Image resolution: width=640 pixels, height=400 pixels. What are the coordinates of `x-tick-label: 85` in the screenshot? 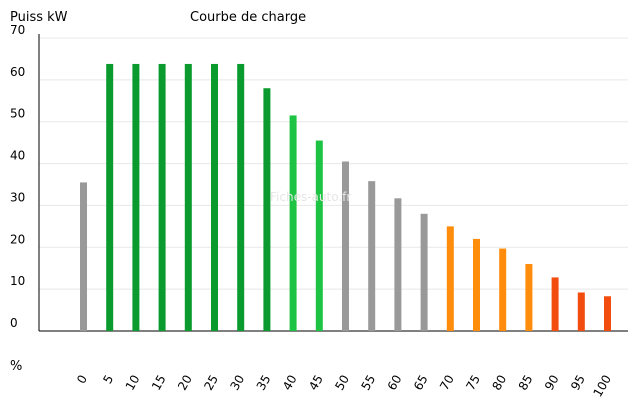 It's located at (526, 383).